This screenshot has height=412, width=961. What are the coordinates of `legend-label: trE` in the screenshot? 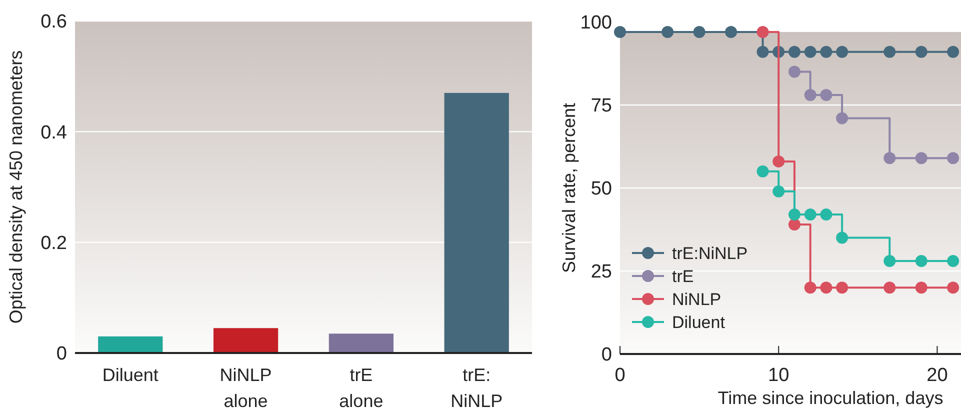 It's located at (683, 276).